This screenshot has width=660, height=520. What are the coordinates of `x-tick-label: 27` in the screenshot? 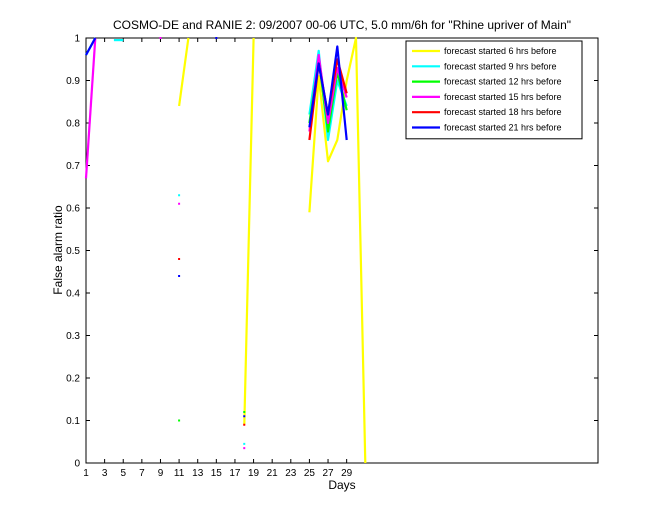 It's located at (328, 473).